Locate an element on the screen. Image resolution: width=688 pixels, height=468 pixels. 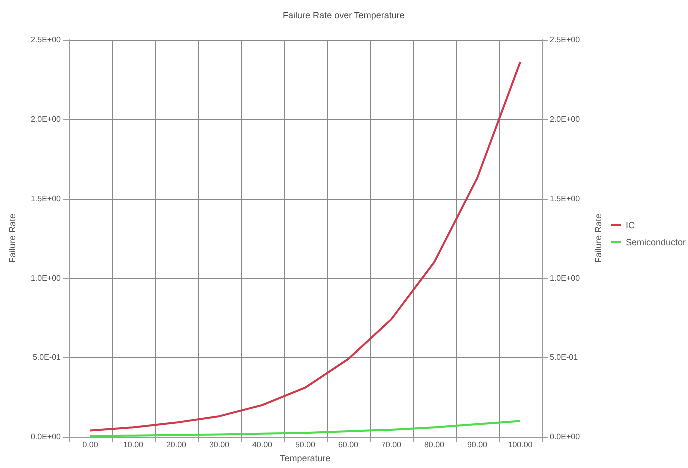
y2-tick-label: 1.5E+00 is located at coordinates (565, 199).